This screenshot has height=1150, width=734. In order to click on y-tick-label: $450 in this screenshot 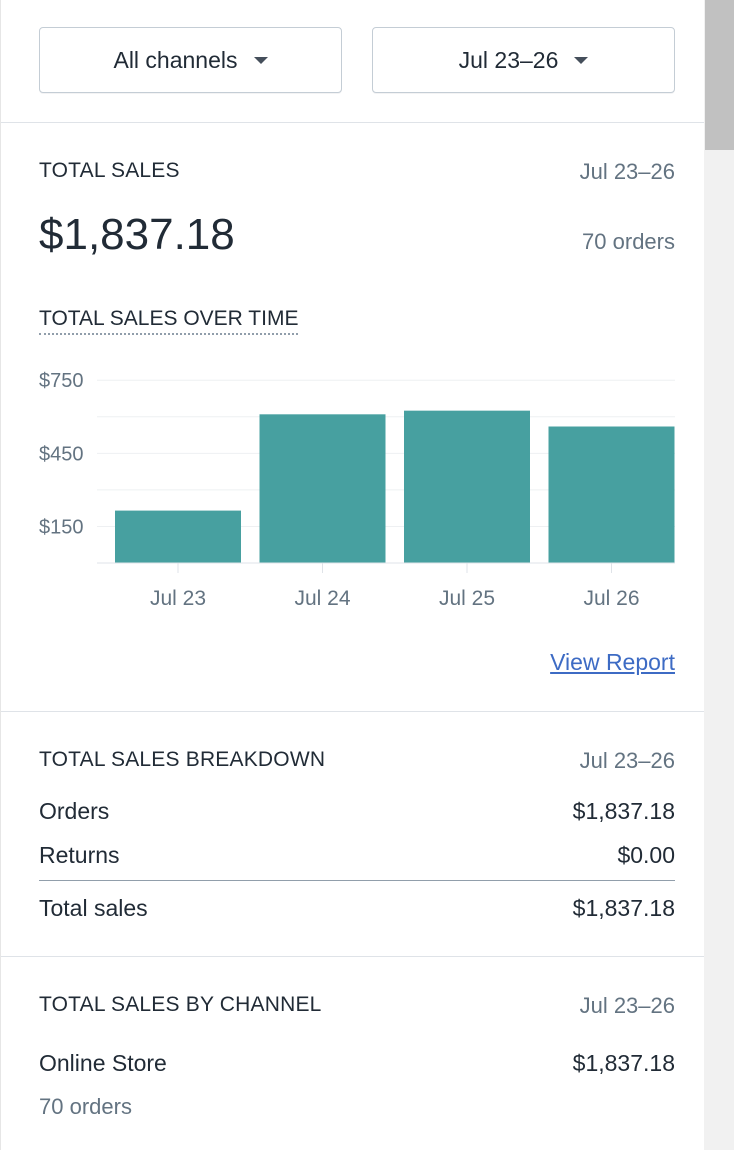, I will do `click(61, 454)`.